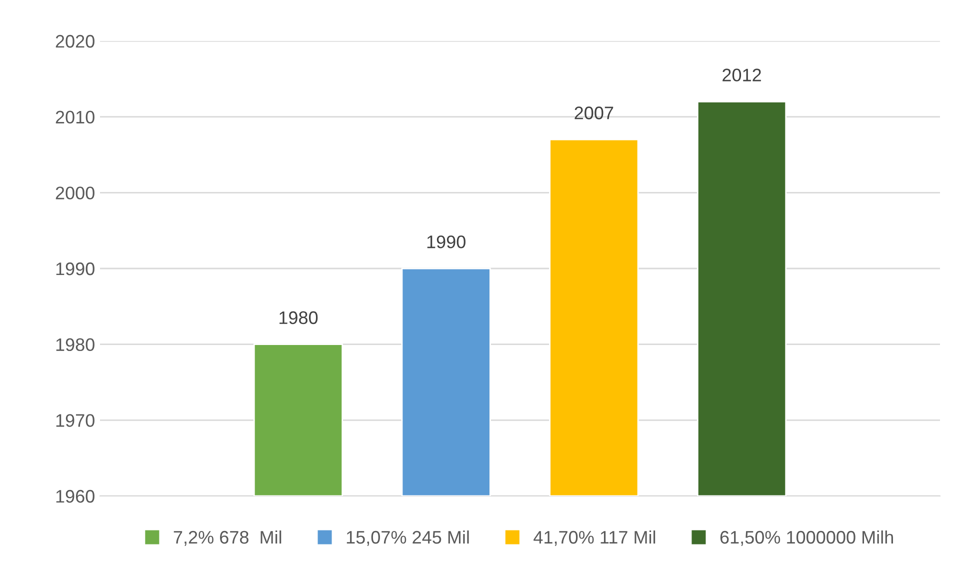  What do you see at coordinates (75, 420) in the screenshot?
I see `y-tick-label: 1970` at bounding box center [75, 420].